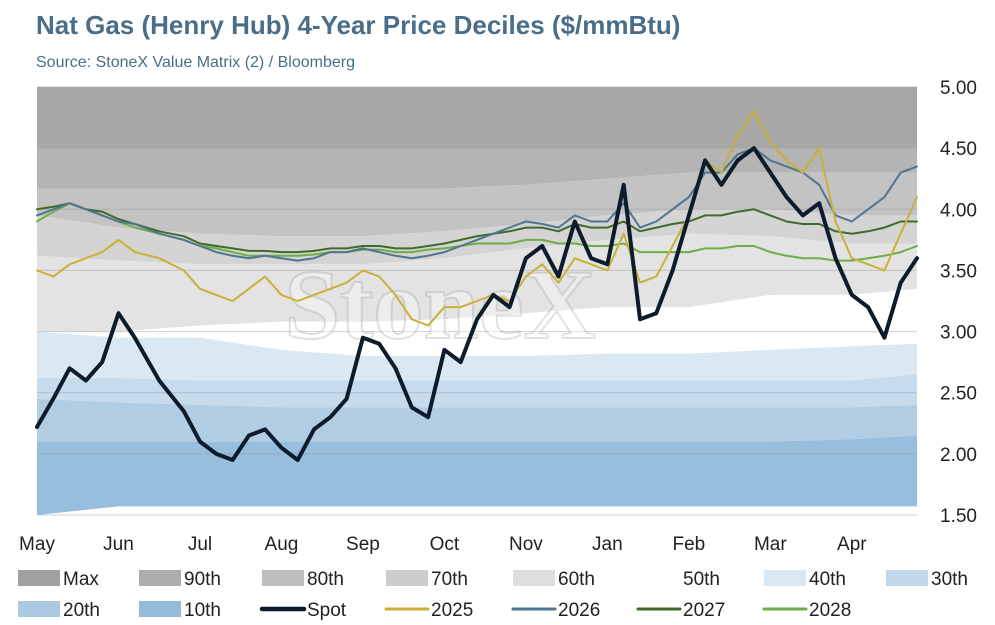 The height and width of the screenshot is (625, 995). Describe the element at coordinates (830, 610) in the screenshot. I see `legend-label: 2028` at that location.